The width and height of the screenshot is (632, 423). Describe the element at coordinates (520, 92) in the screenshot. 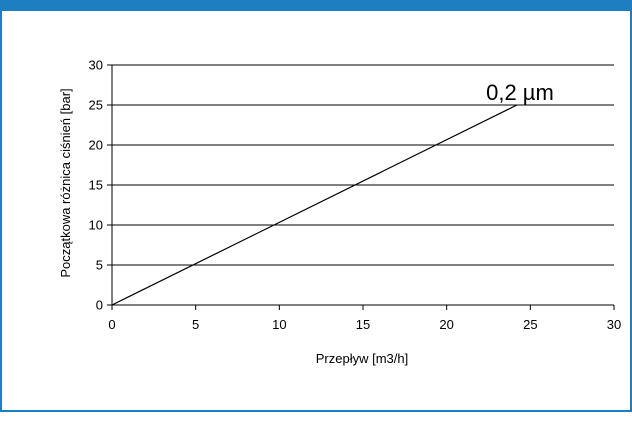

I see `series-label: 0,2 µm` at that location.